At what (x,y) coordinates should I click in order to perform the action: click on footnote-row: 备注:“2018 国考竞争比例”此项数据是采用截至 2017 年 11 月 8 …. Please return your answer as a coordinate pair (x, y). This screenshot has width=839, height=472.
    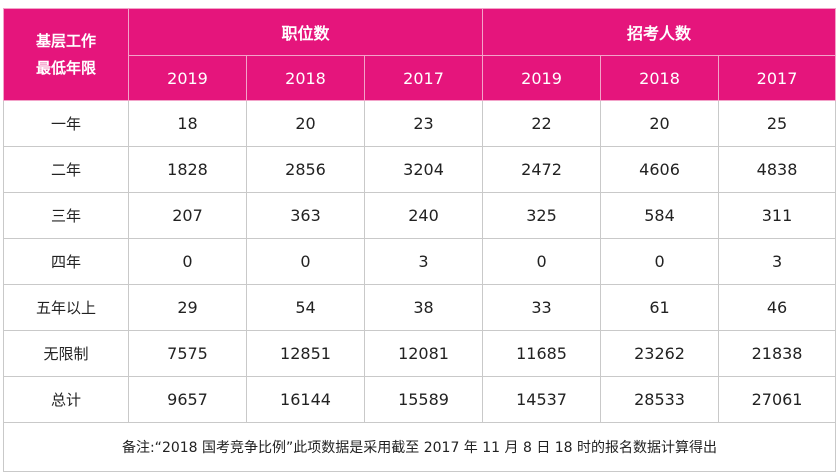
    Looking at the image, I should click on (419, 447).